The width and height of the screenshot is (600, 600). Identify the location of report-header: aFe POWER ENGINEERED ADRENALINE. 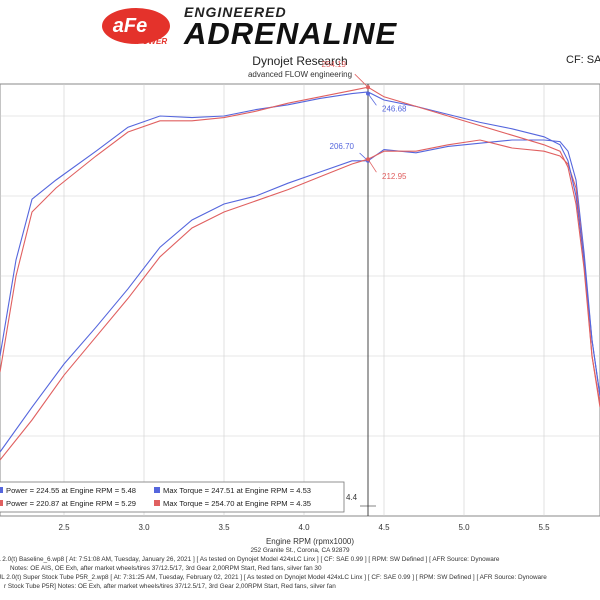
(300, 26).